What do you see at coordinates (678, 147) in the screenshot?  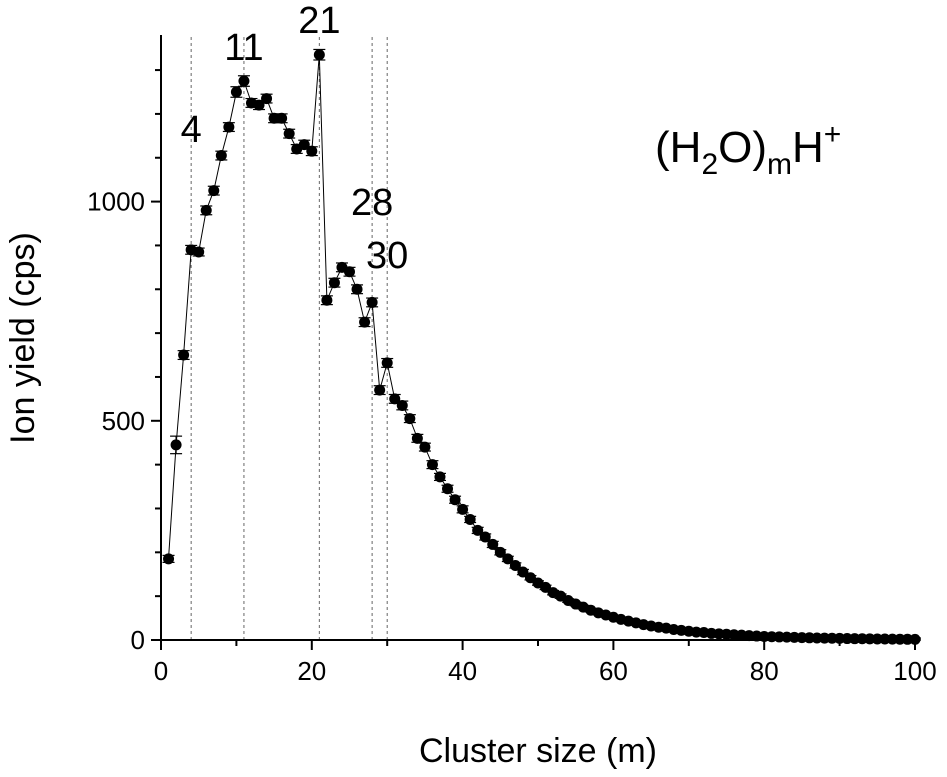 I see `formula-part-1: (H` at bounding box center [678, 147].